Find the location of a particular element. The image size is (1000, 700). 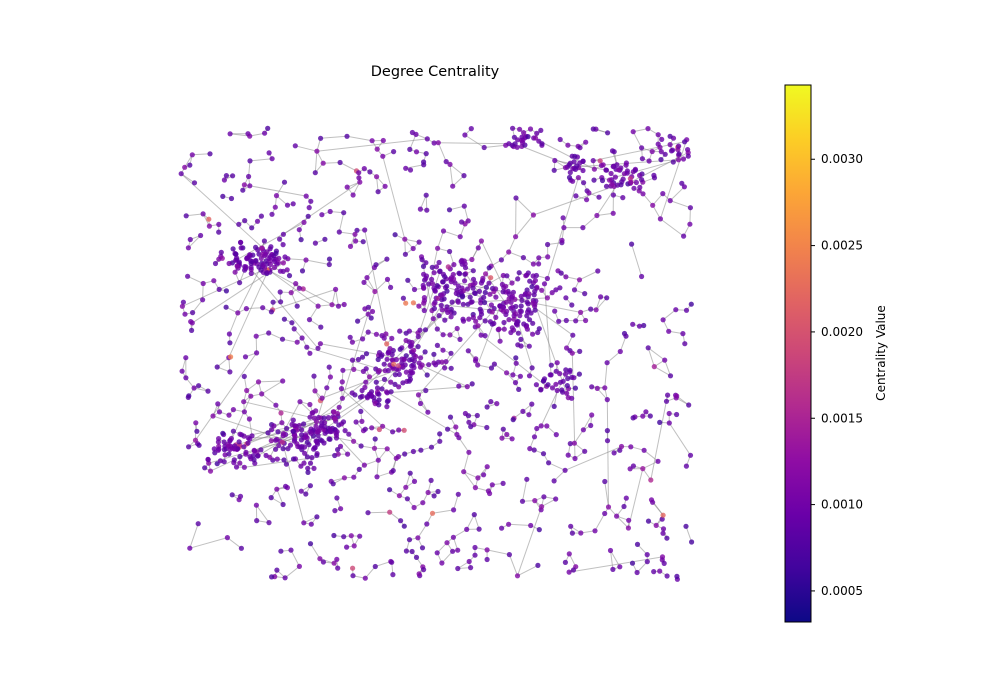

colorbar-tick-label: 0.0005 is located at coordinates (842, 591).